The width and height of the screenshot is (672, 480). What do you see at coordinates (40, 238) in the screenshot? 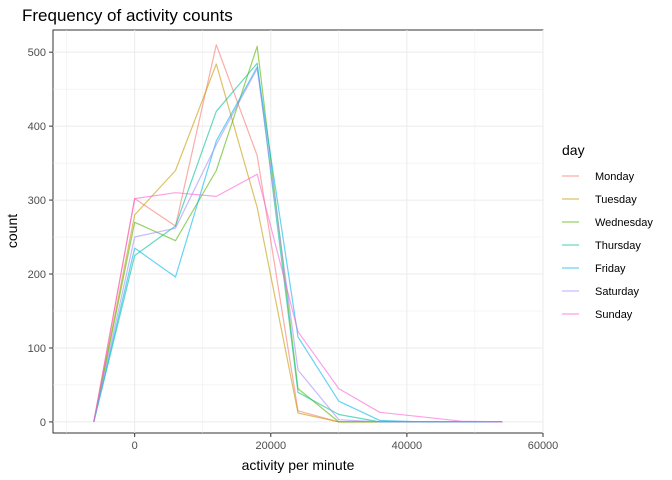
I see `y-axis-ticks: 0 100 200 300 400 500` at bounding box center [40, 238].